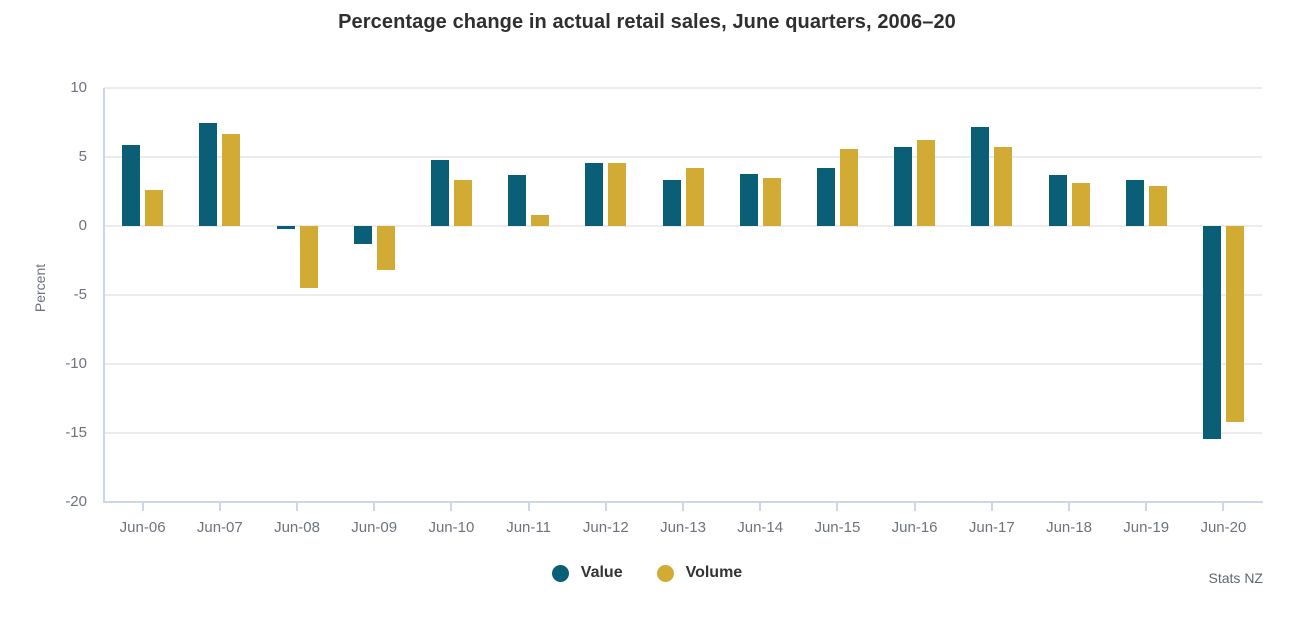  Describe the element at coordinates (605, 527) in the screenshot. I see `x-tick-label-Jun-12: Jun-12` at that location.